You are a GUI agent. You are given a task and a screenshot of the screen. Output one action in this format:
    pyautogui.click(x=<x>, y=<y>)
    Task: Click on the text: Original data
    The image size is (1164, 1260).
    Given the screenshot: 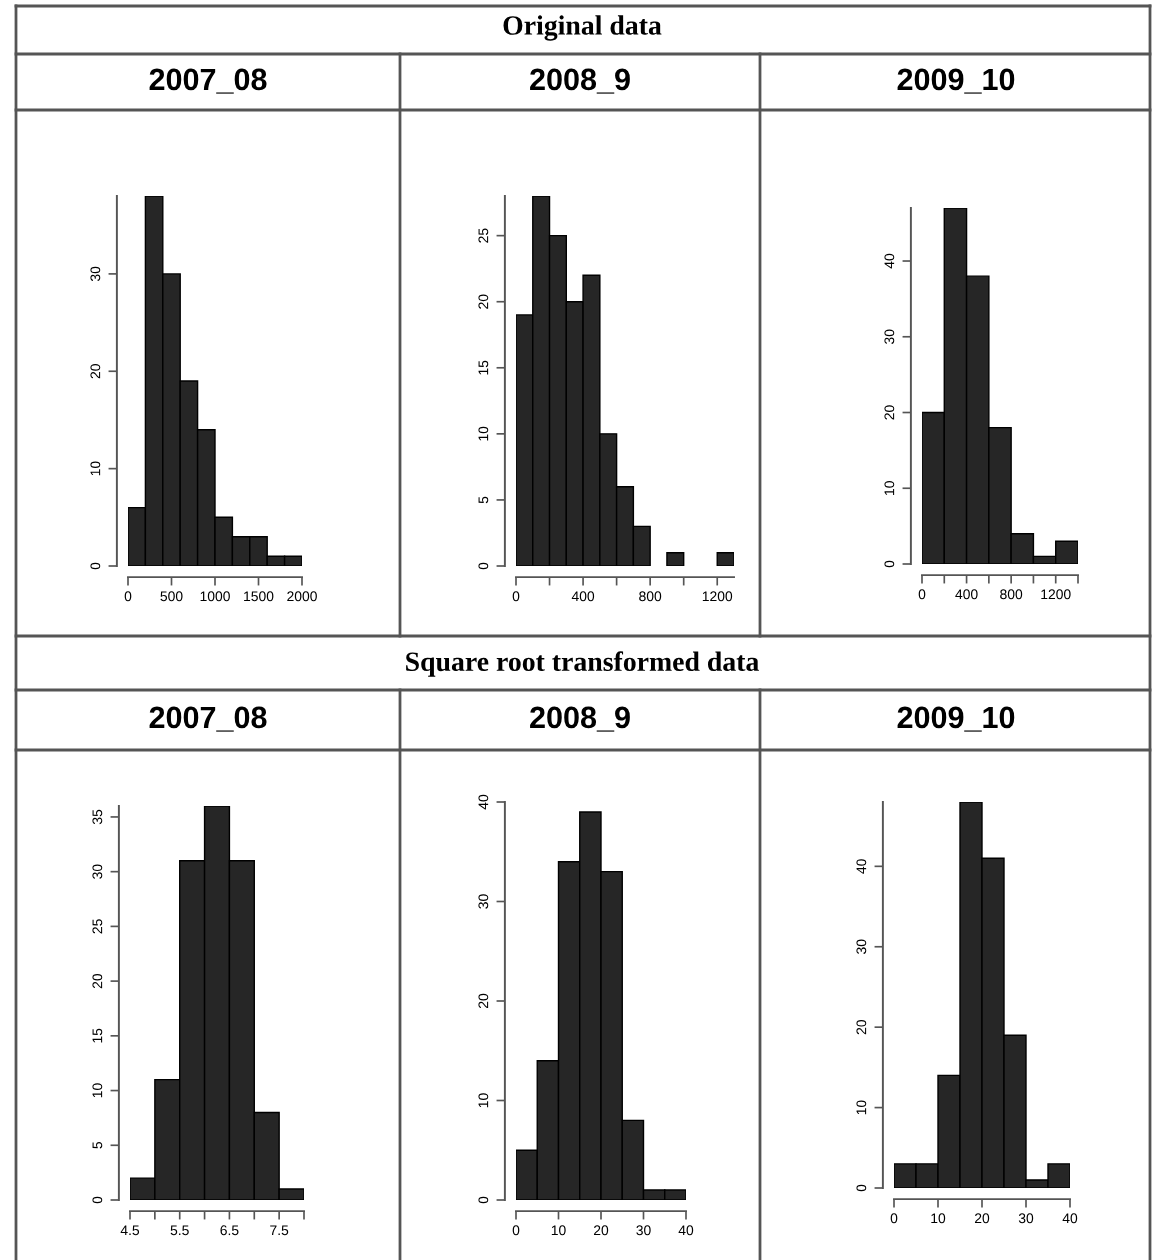 What is the action you would take?
    pyautogui.click(x=582, y=28)
    